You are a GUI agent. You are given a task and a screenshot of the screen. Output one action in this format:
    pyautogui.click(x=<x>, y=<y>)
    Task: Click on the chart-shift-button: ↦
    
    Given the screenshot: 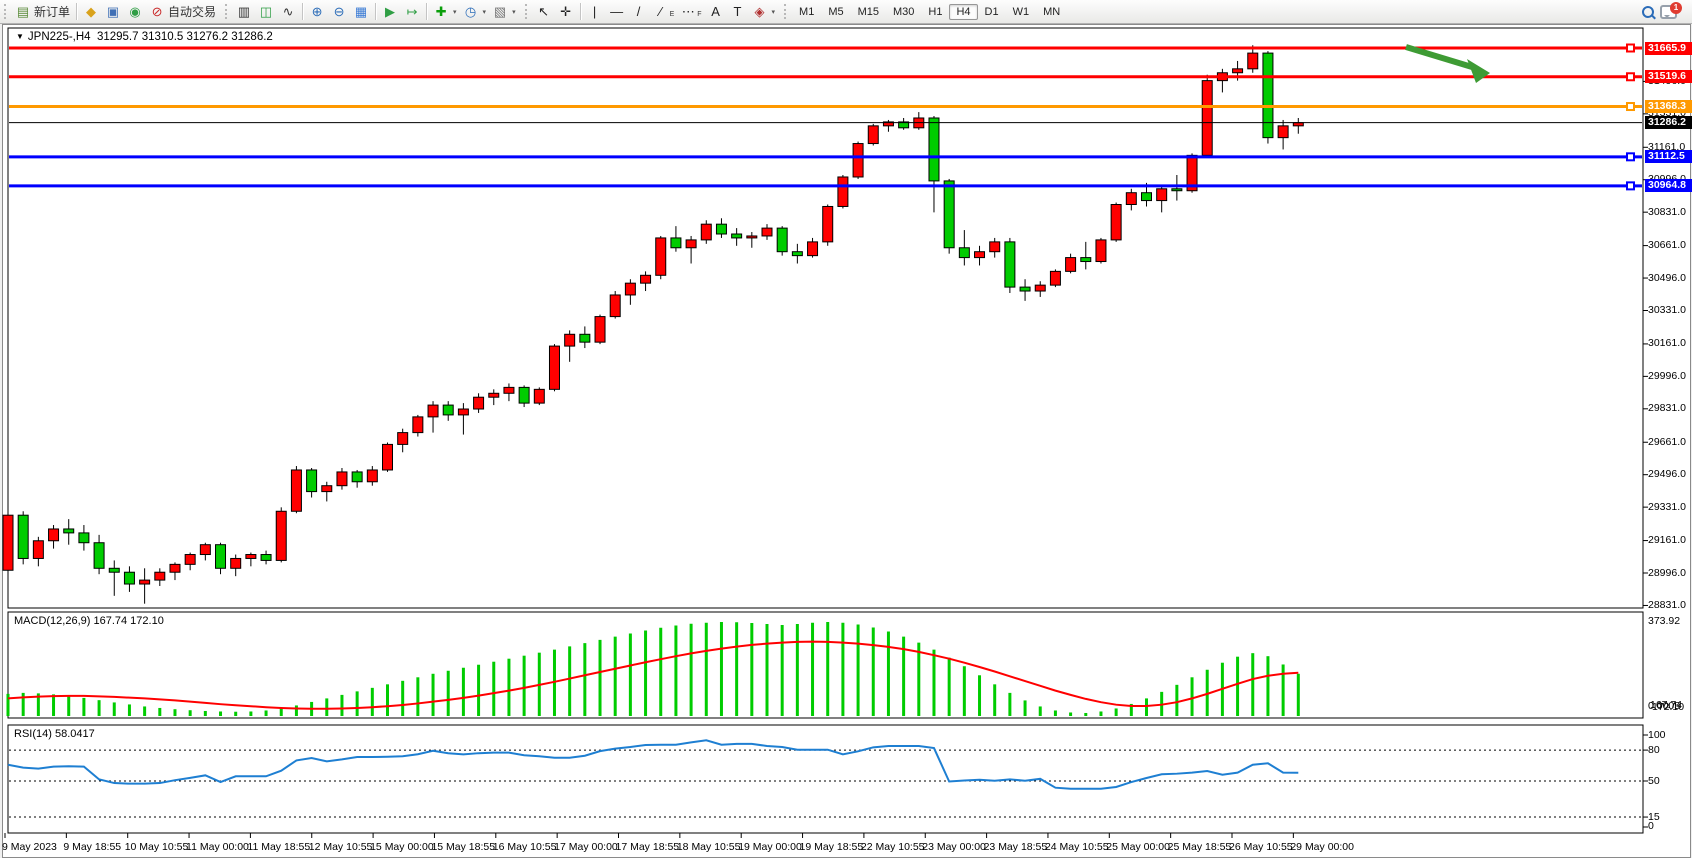 What is the action you would take?
    pyautogui.click(x=412, y=12)
    